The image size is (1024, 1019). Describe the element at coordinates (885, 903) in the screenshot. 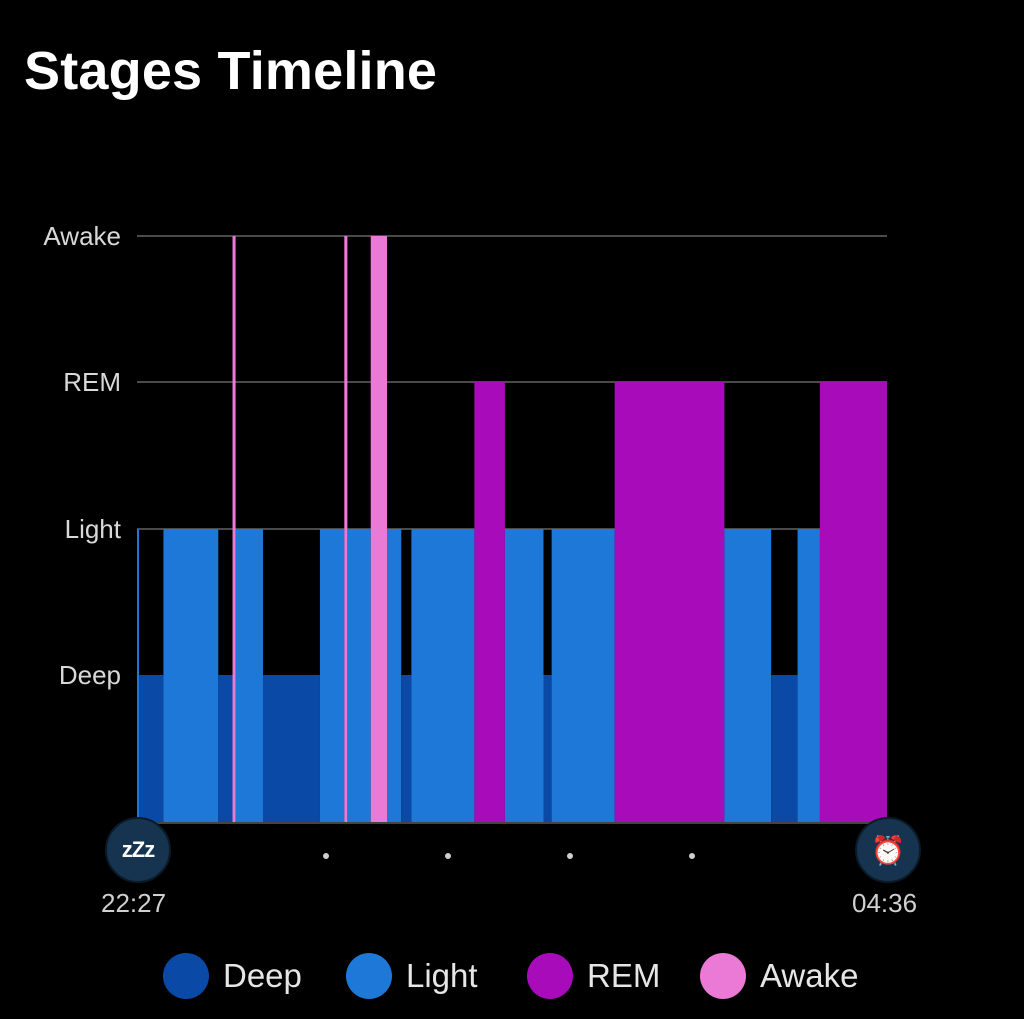

I see `end-time-label: 04:36` at that location.